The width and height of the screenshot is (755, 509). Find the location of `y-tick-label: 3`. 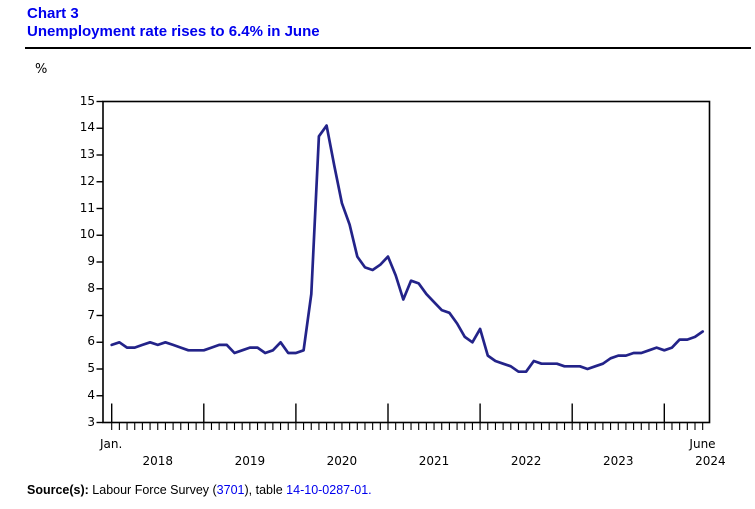

y-tick-label: 3 is located at coordinates (91, 421).